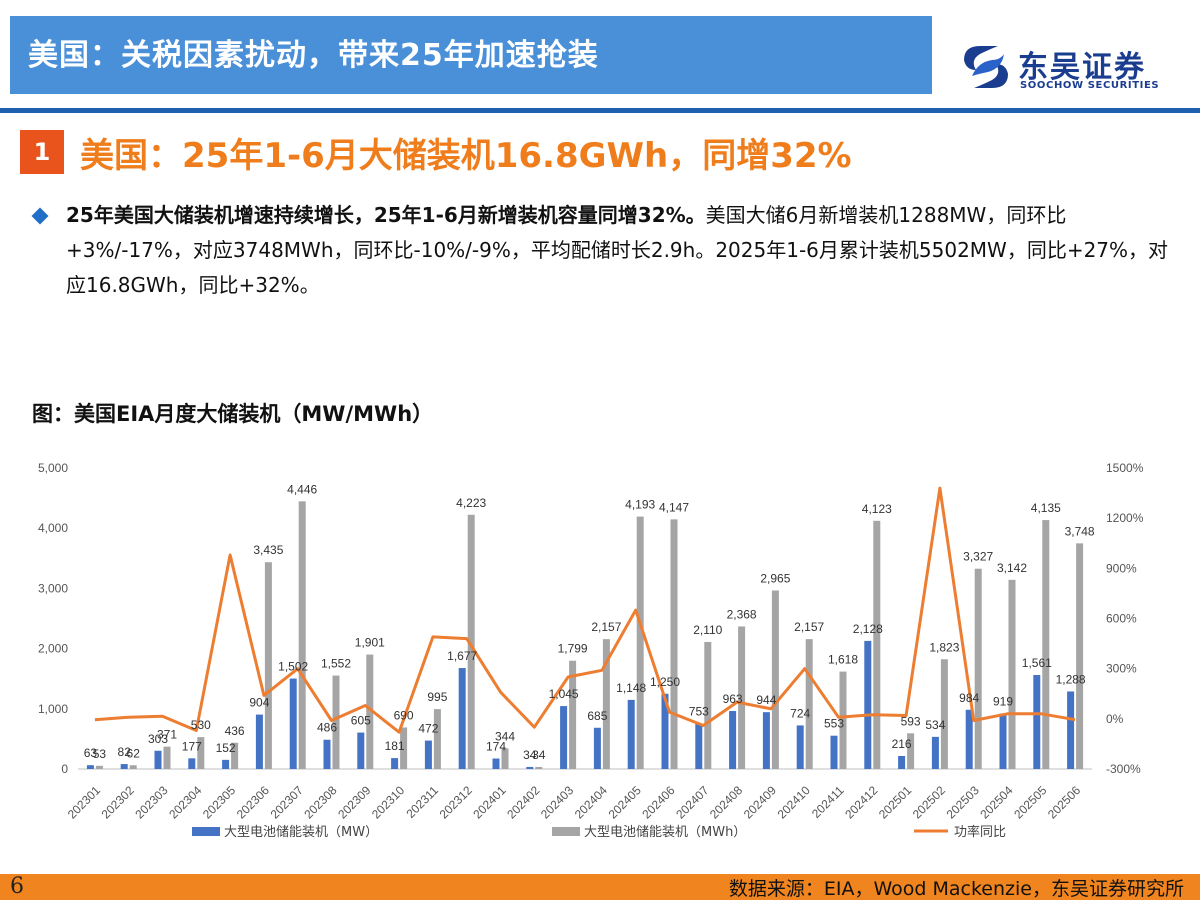 The height and width of the screenshot is (901, 1200). I want to click on data-label-mwh: 371, so click(167, 735).